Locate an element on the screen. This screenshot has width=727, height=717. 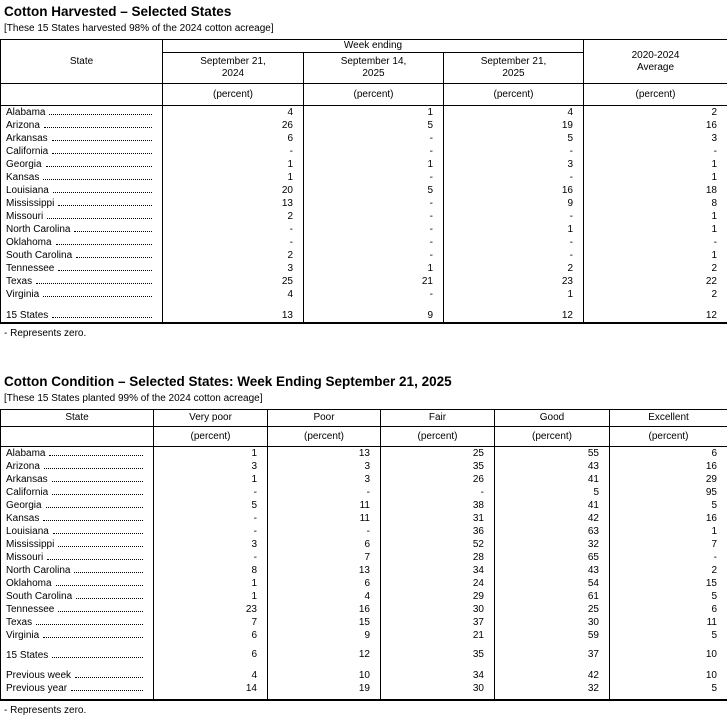
value-cell: 35 is located at coordinates (438, 655).